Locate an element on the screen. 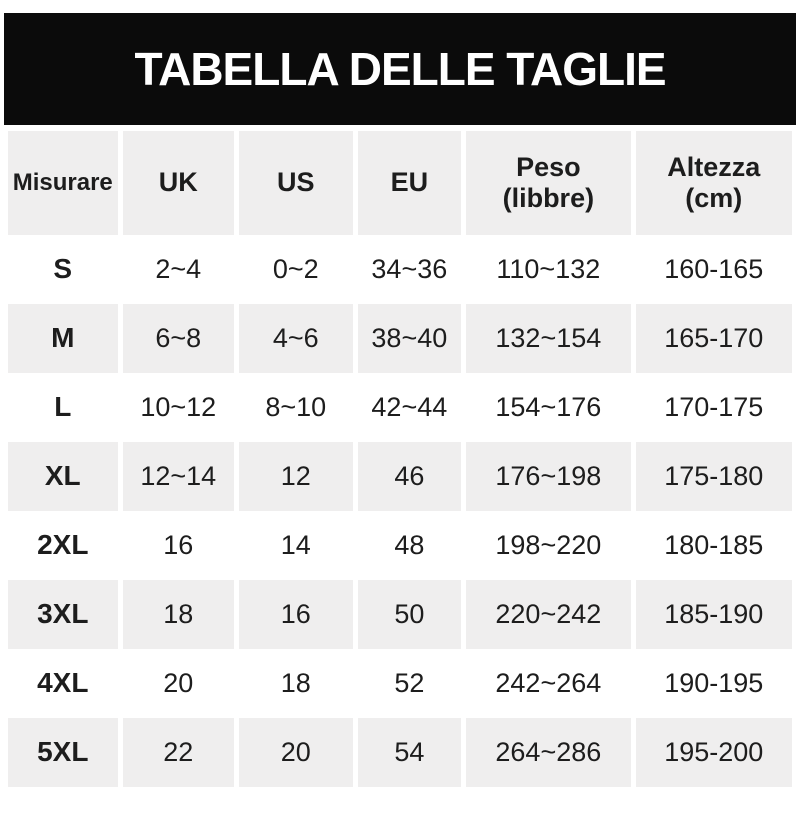 This screenshot has height=813, width=800. cell-misurare: S is located at coordinates (63, 269).